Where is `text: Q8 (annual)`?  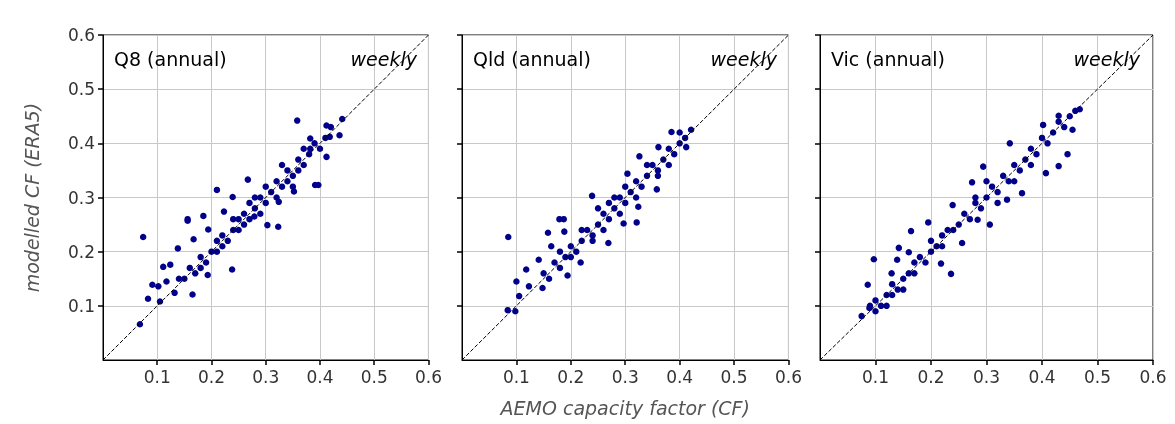
text: Q8 (annual) is located at coordinates (170, 58).